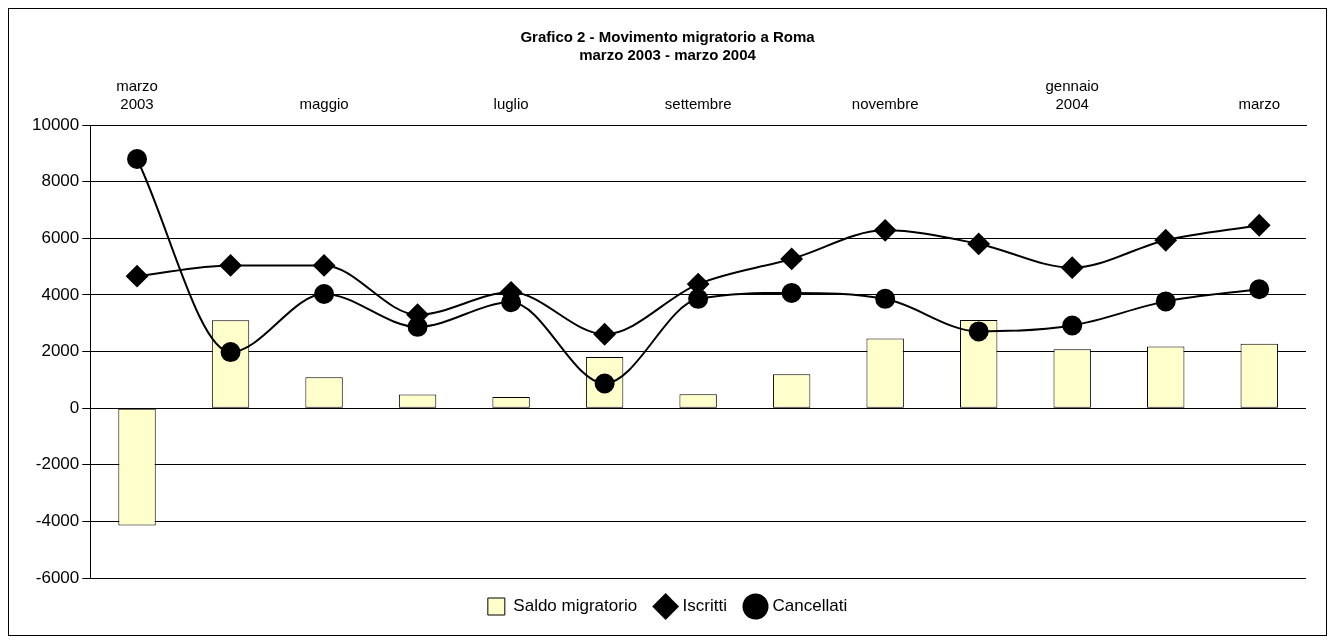 The height and width of the screenshot is (644, 1335). What do you see at coordinates (60, 294) in the screenshot?
I see `y-tick-label: 4000` at bounding box center [60, 294].